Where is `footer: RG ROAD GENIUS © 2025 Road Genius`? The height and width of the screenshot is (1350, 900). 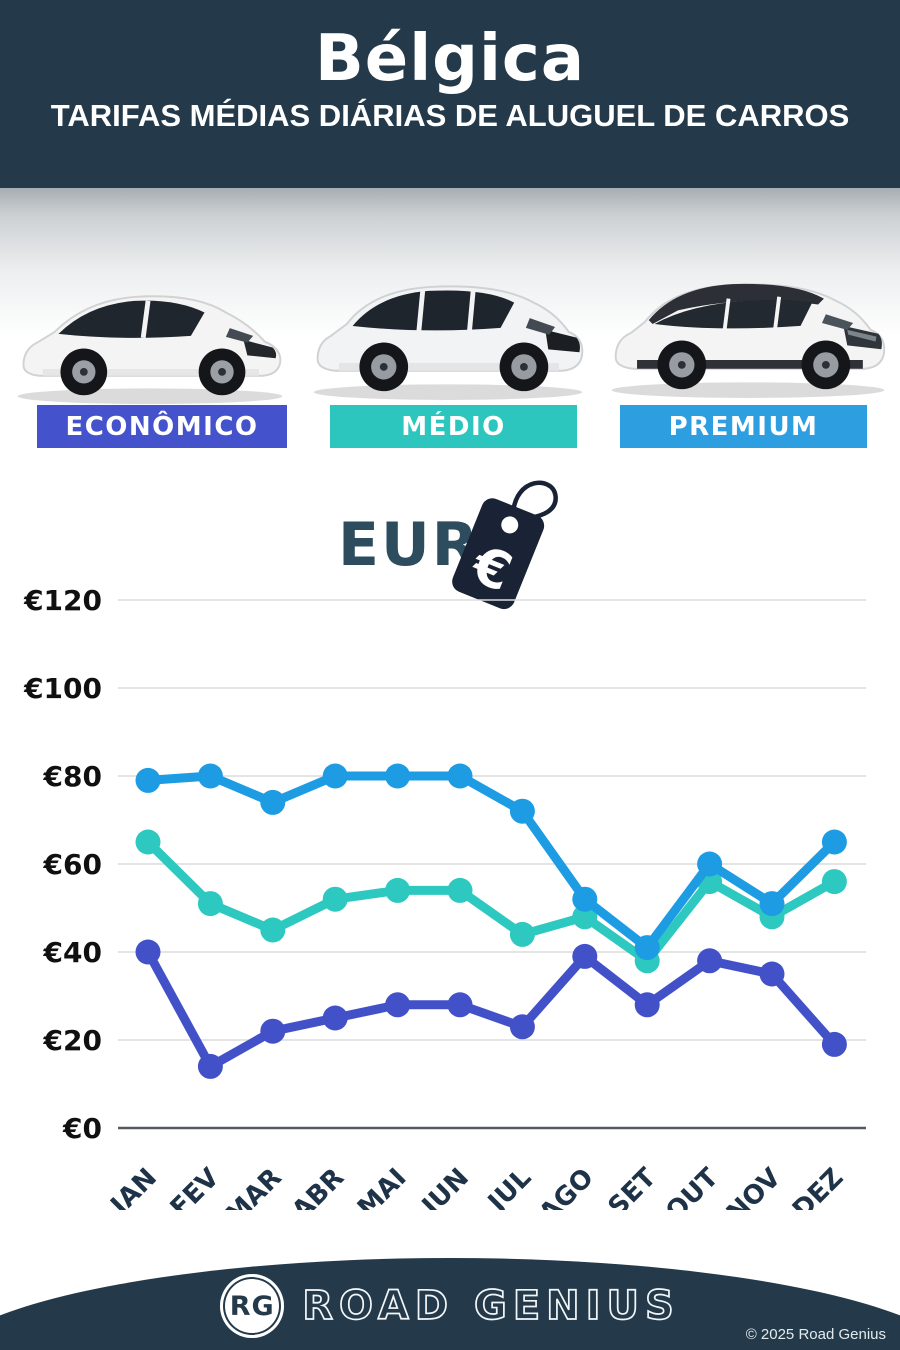 footer: RG ROAD GENIUS © 2025 Road Genius is located at coordinates (450, 1304).